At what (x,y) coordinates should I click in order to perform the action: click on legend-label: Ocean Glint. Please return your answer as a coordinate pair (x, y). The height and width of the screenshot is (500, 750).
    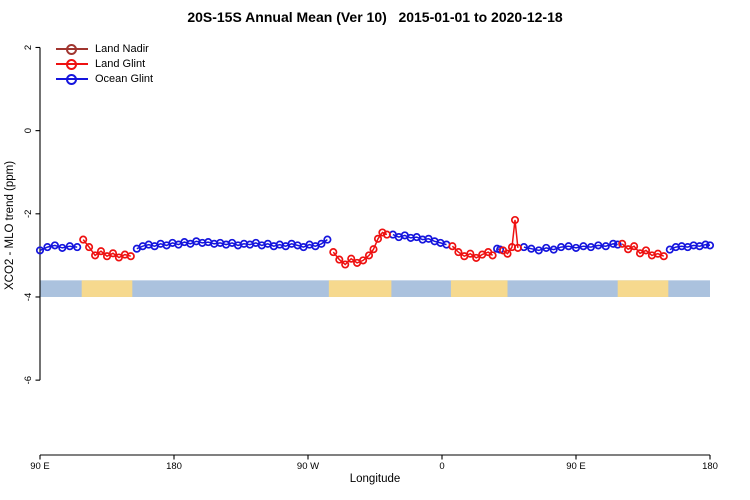
    Looking at the image, I should click on (124, 78).